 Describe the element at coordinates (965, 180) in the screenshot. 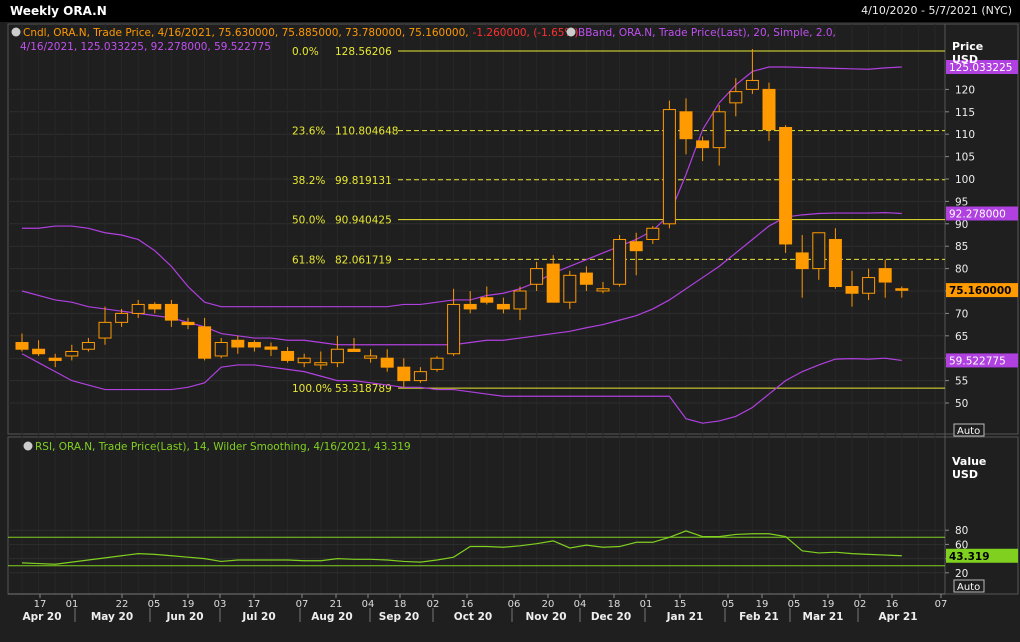

I see `price-tick-label: 100` at that location.